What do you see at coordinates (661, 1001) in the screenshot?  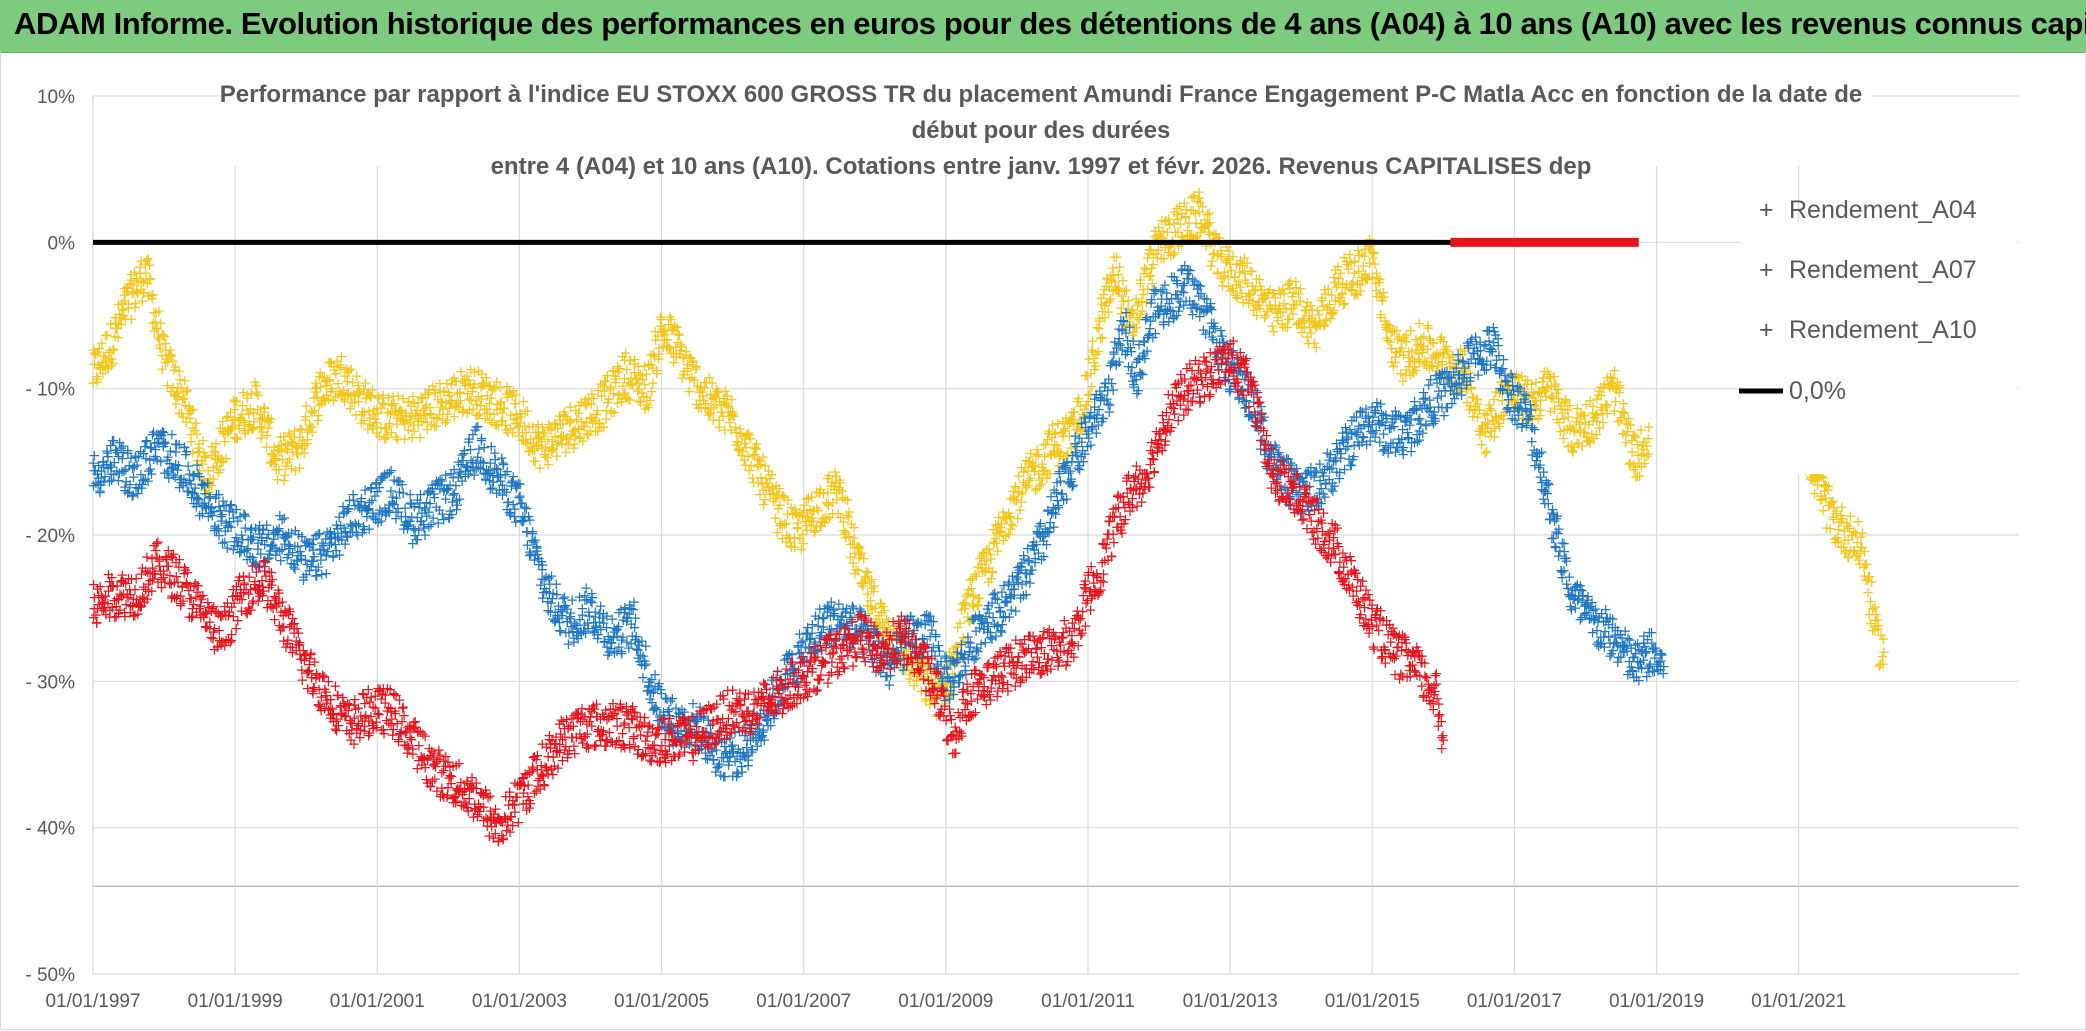 I see `x-tick-label: 01/01/2005` at bounding box center [661, 1001].